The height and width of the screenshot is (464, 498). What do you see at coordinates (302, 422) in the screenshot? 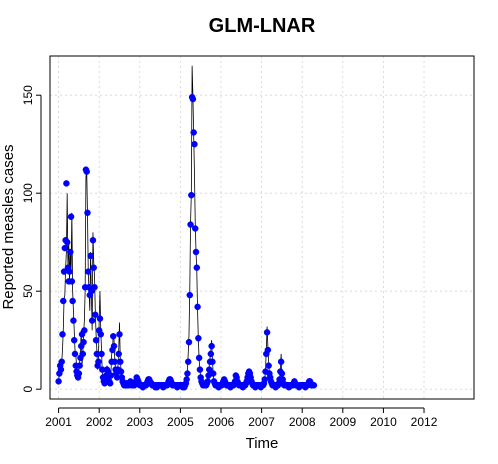
I see `x-tick-label: 2008` at bounding box center [302, 422].